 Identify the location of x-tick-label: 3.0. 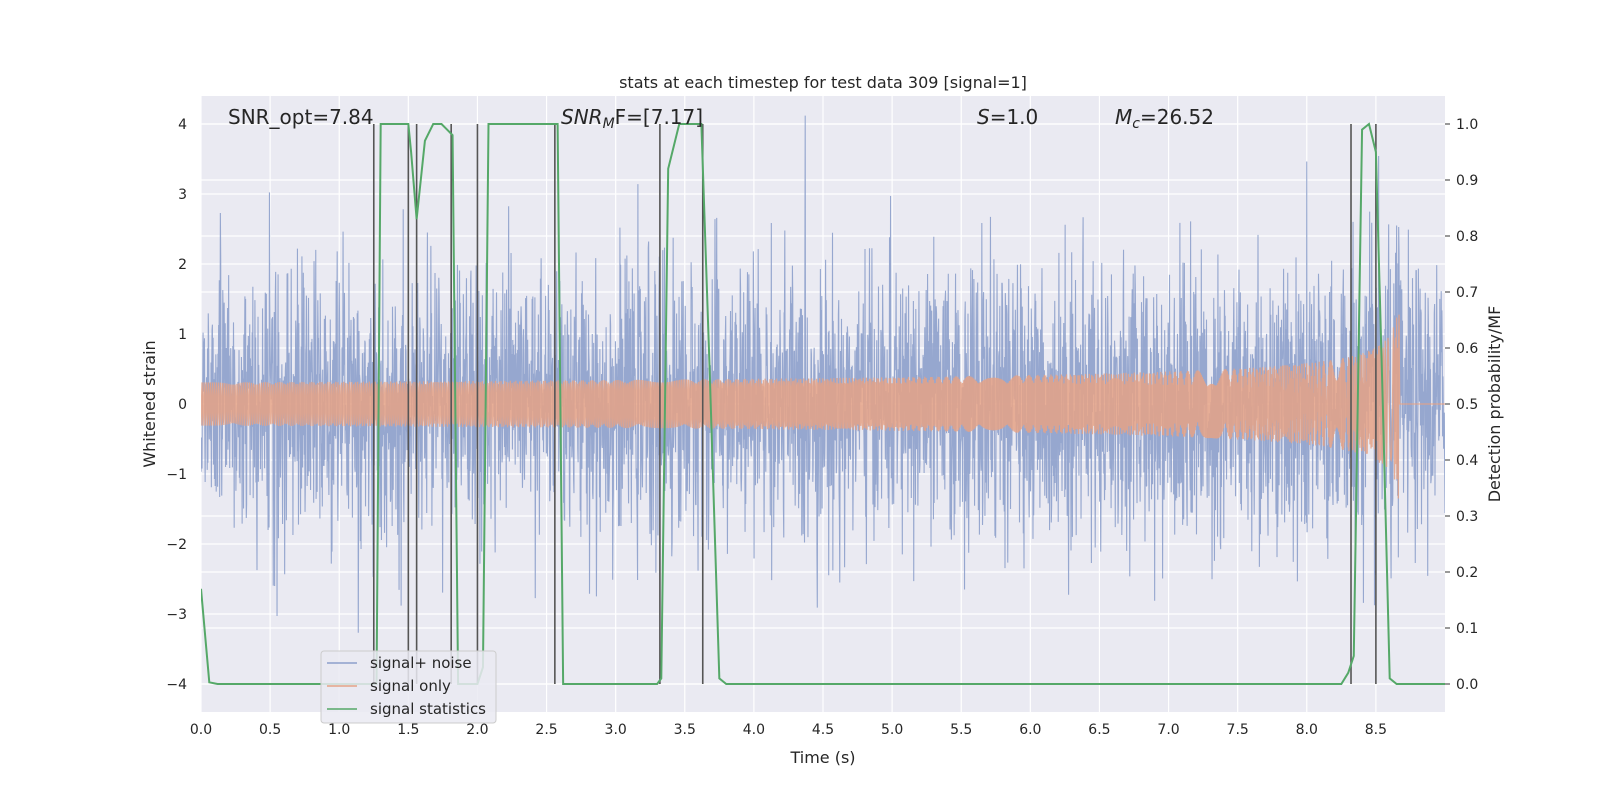
(616, 730).